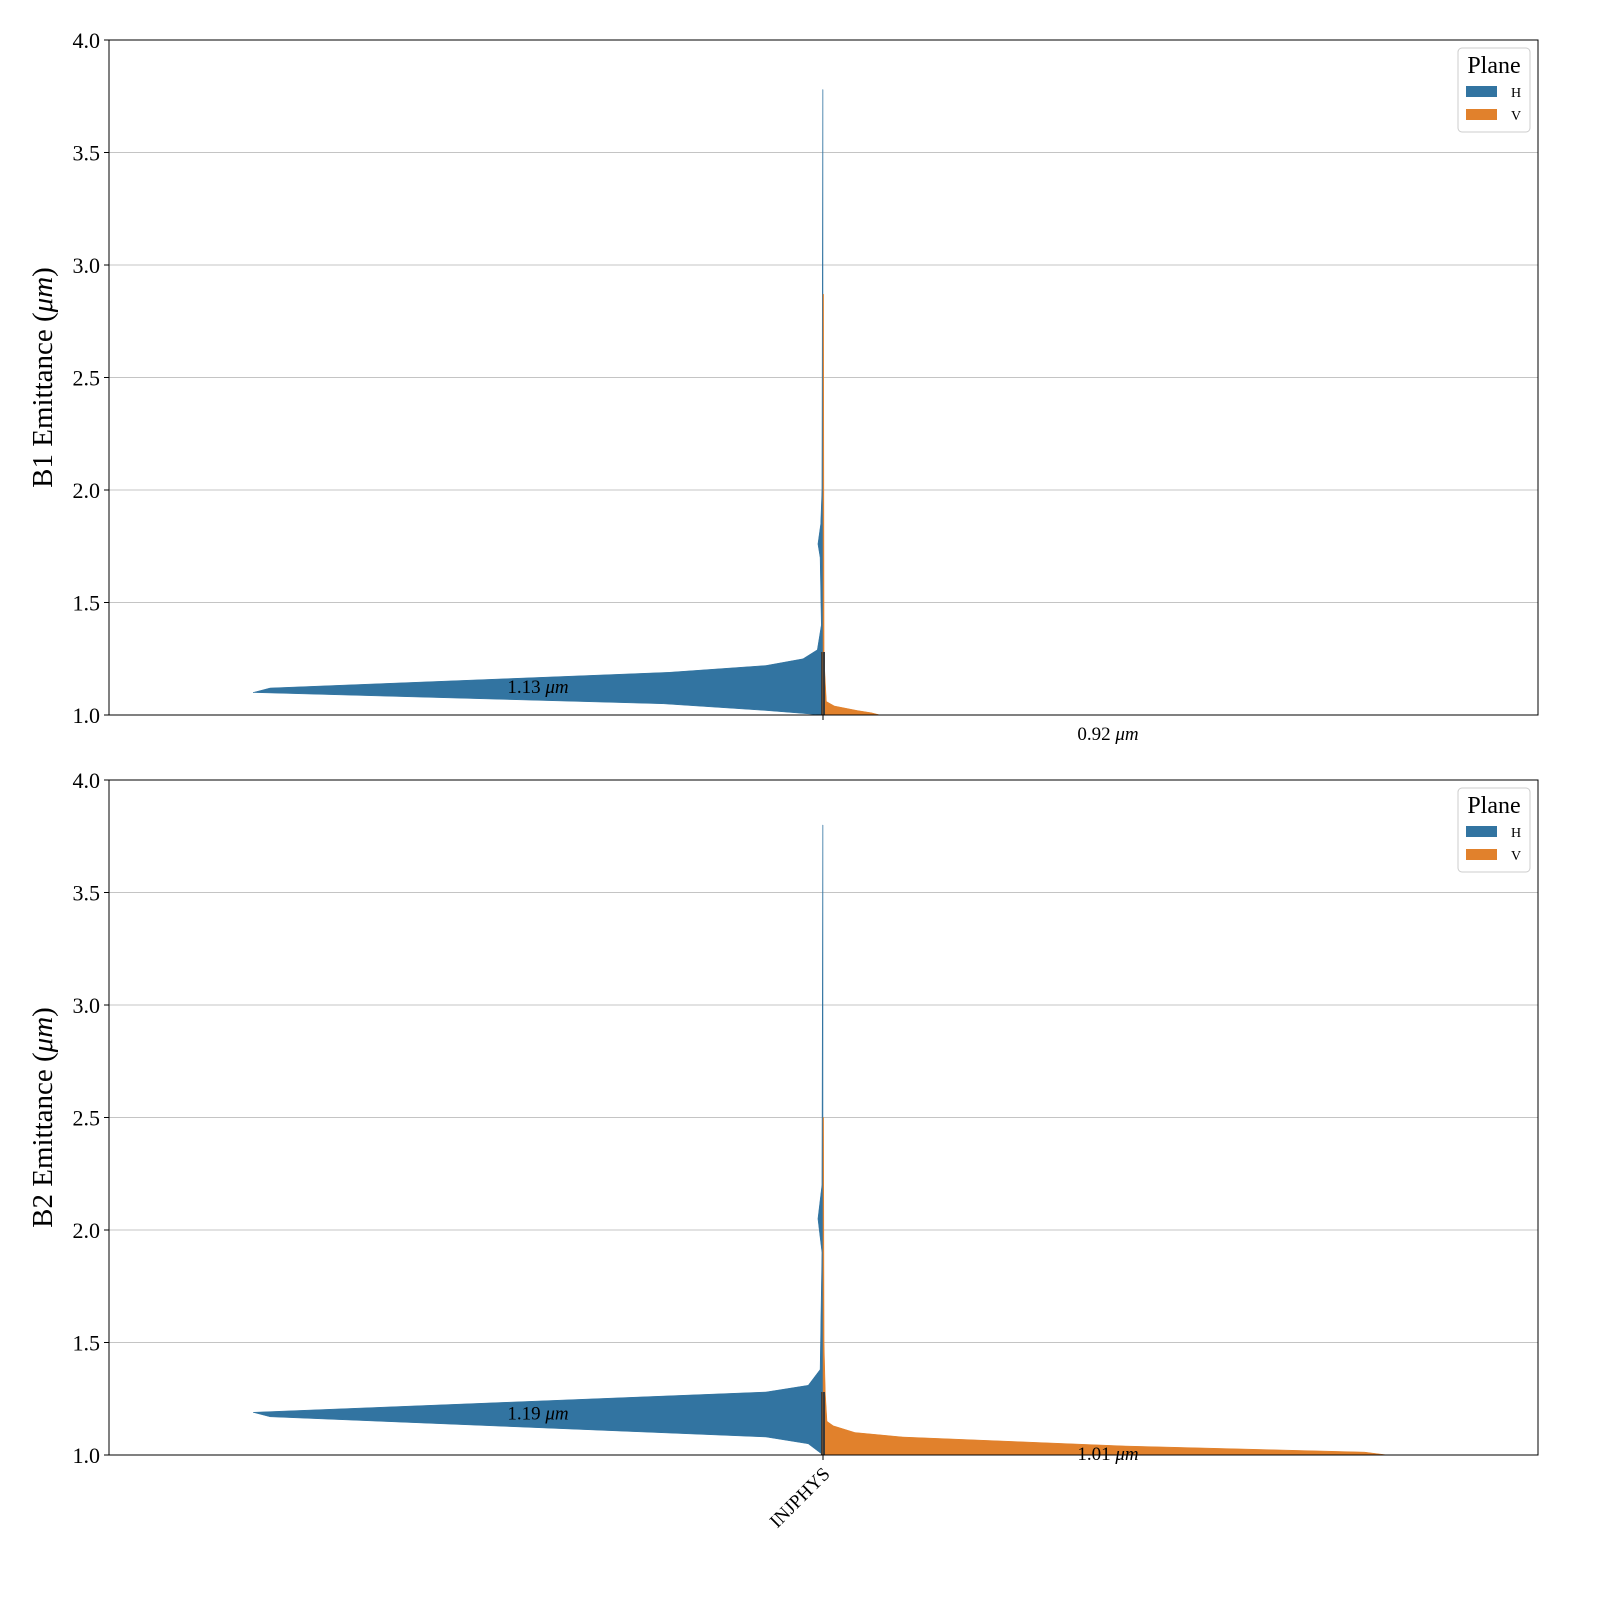 This screenshot has height=1600, width=1600. Describe the element at coordinates (43, 1140) in the screenshot. I see `y-axis-label-part: B2 Emittance (` at that location.